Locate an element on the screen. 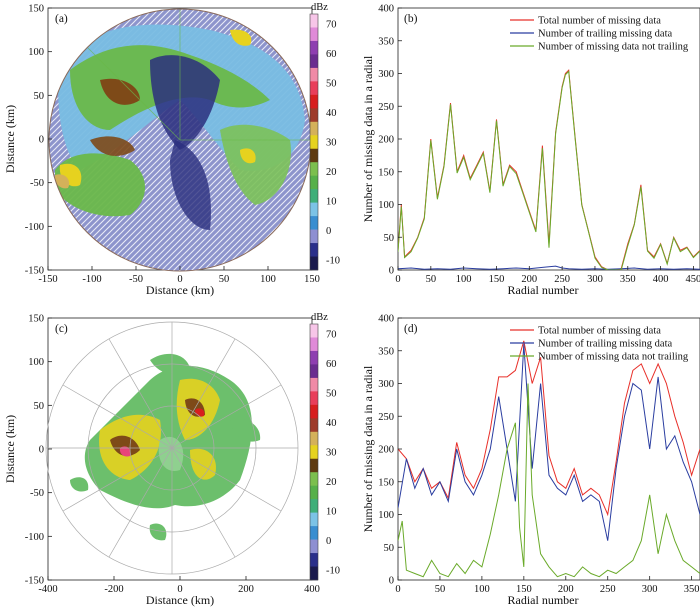 This screenshot has width=700, height=614. x-tick-label: 250 is located at coordinates (562, 279).